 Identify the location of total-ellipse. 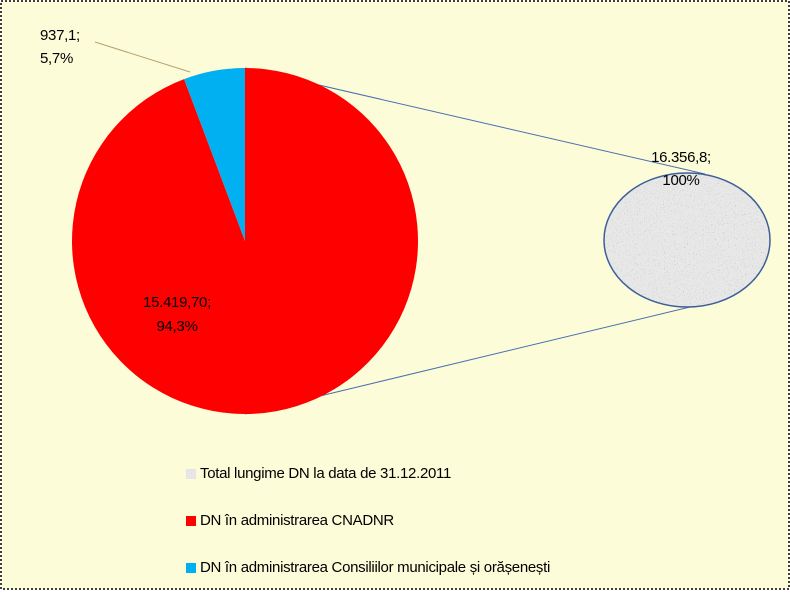
(687, 240).